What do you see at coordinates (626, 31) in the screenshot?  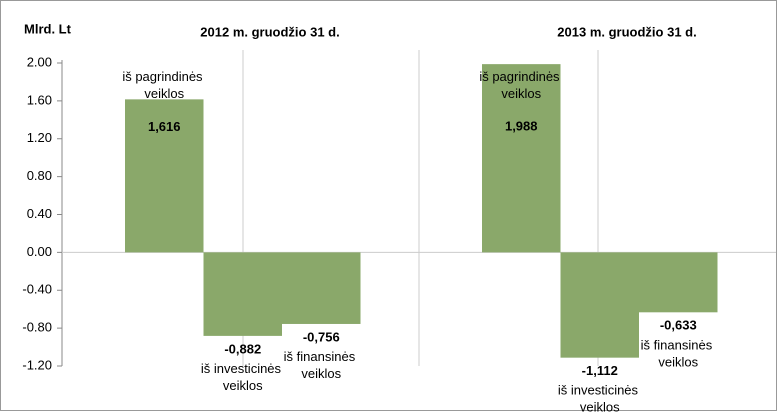 I see `group-title: 2013 m. gruodžio 31 d.` at bounding box center [626, 31].